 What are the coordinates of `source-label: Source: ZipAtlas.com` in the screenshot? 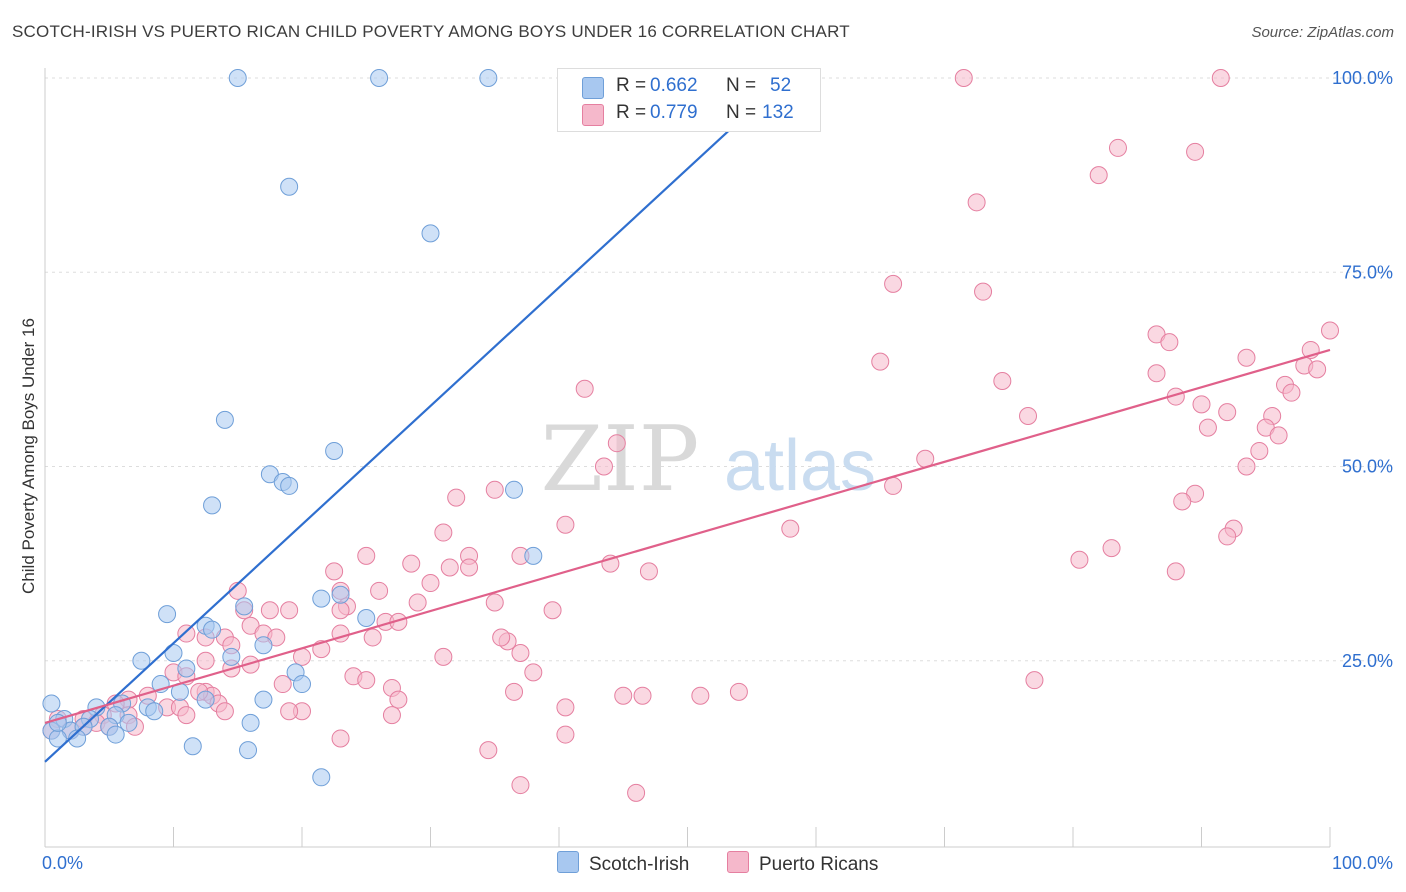 It's located at (1322, 32).